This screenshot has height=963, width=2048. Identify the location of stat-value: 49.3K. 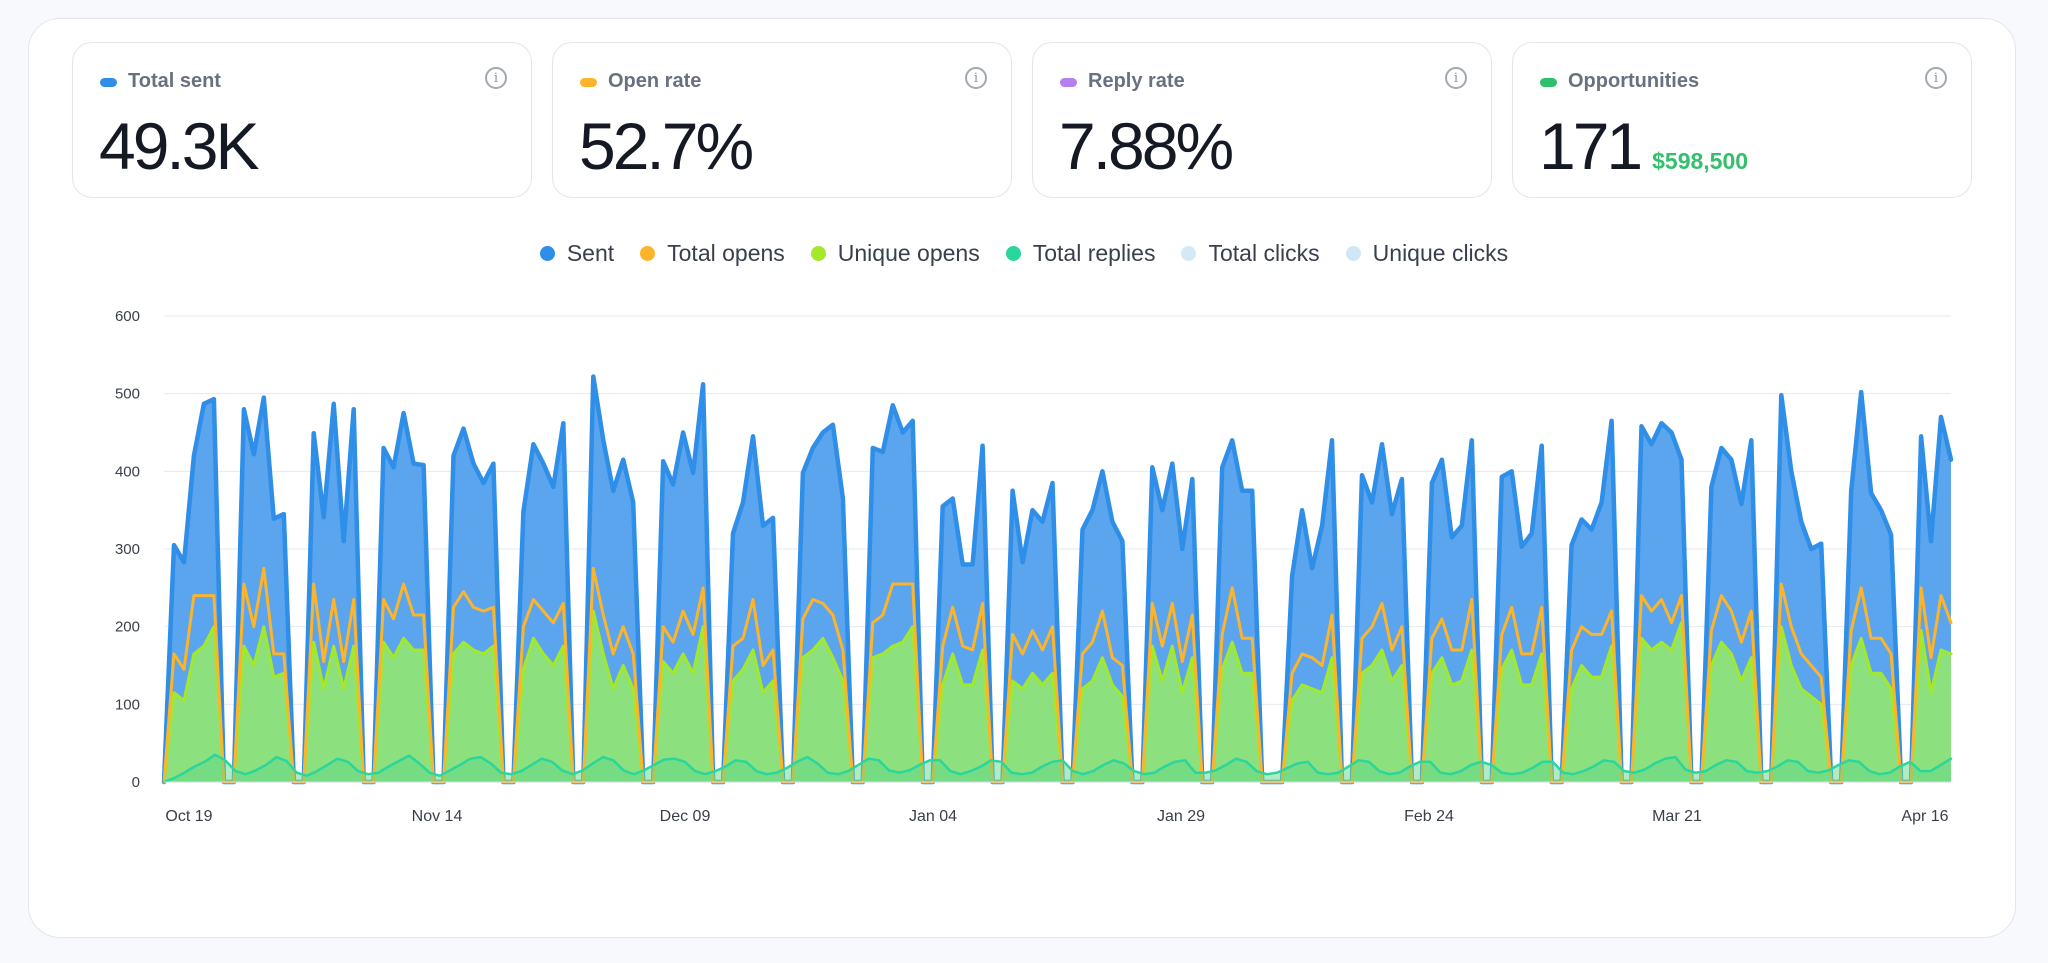
(179, 146).